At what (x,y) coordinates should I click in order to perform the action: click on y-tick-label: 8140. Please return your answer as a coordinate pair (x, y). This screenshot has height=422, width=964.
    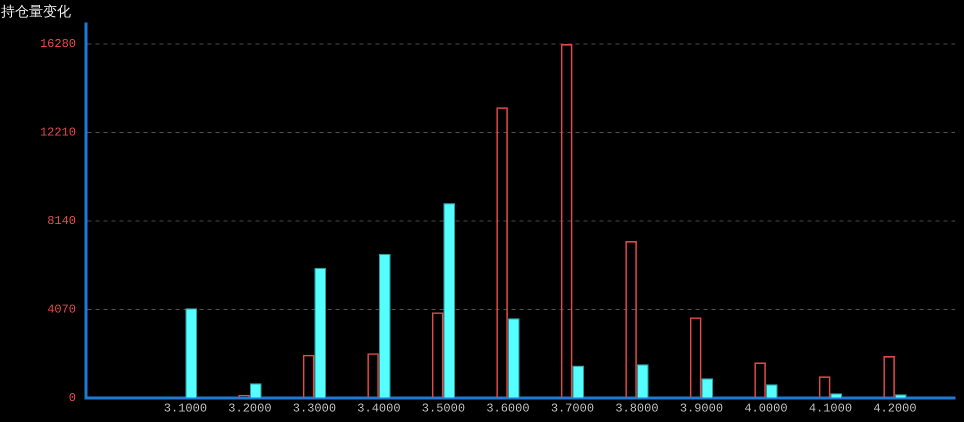
    Looking at the image, I should click on (61, 221).